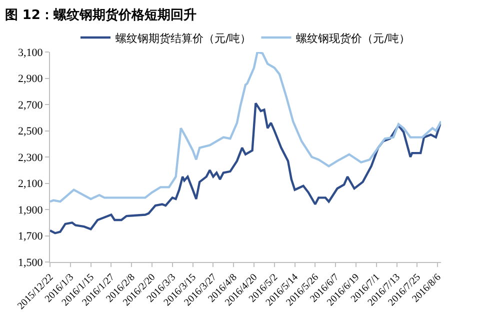 The height and width of the screenshot is (332, 486). Describe the element at coordinates (184, 38) in the screenshot. I see `legend-label: 螺纹钢期货结算价（元/吨）` at that location.